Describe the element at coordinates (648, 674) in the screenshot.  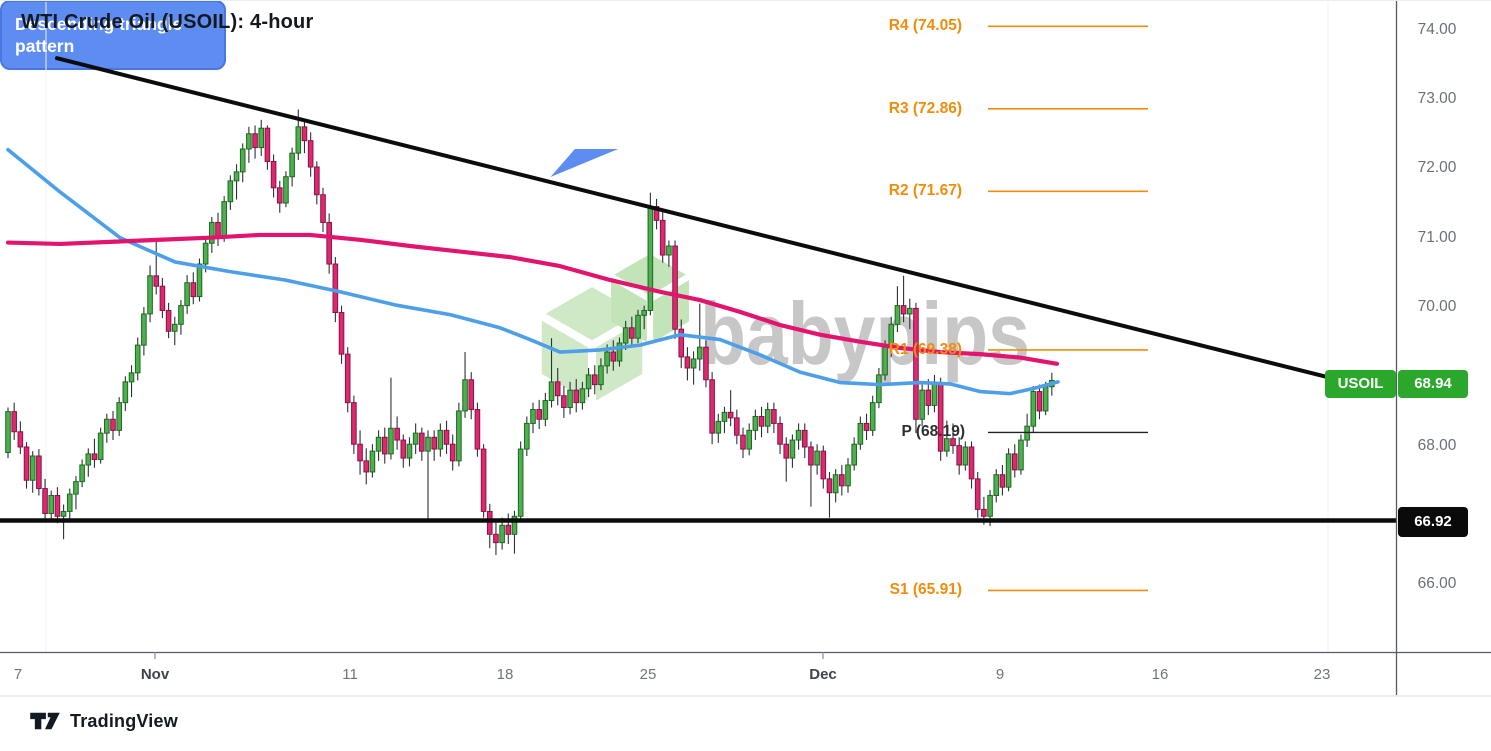
I see `date-axis-label: 25` at that location.